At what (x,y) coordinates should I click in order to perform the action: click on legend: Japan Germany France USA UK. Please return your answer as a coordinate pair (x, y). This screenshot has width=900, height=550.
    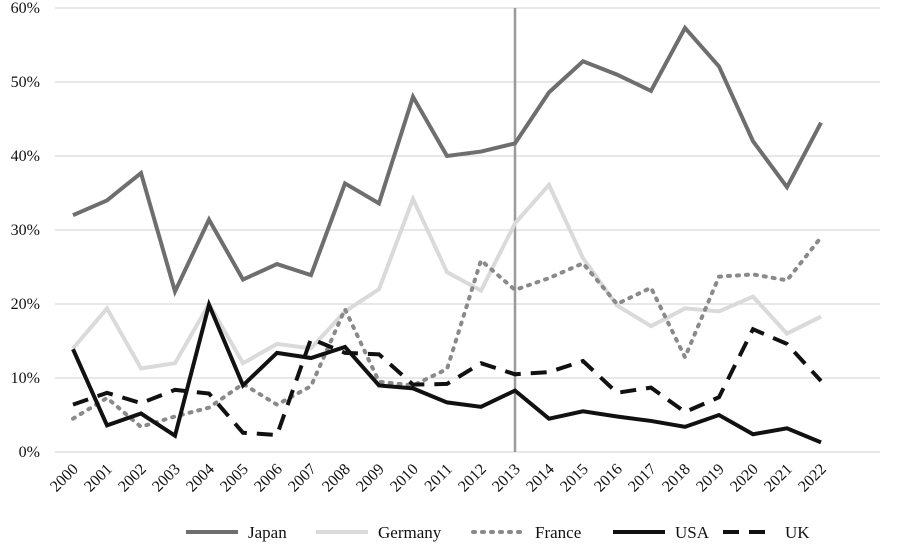
    Looking at the image, I should click on (498, 532).